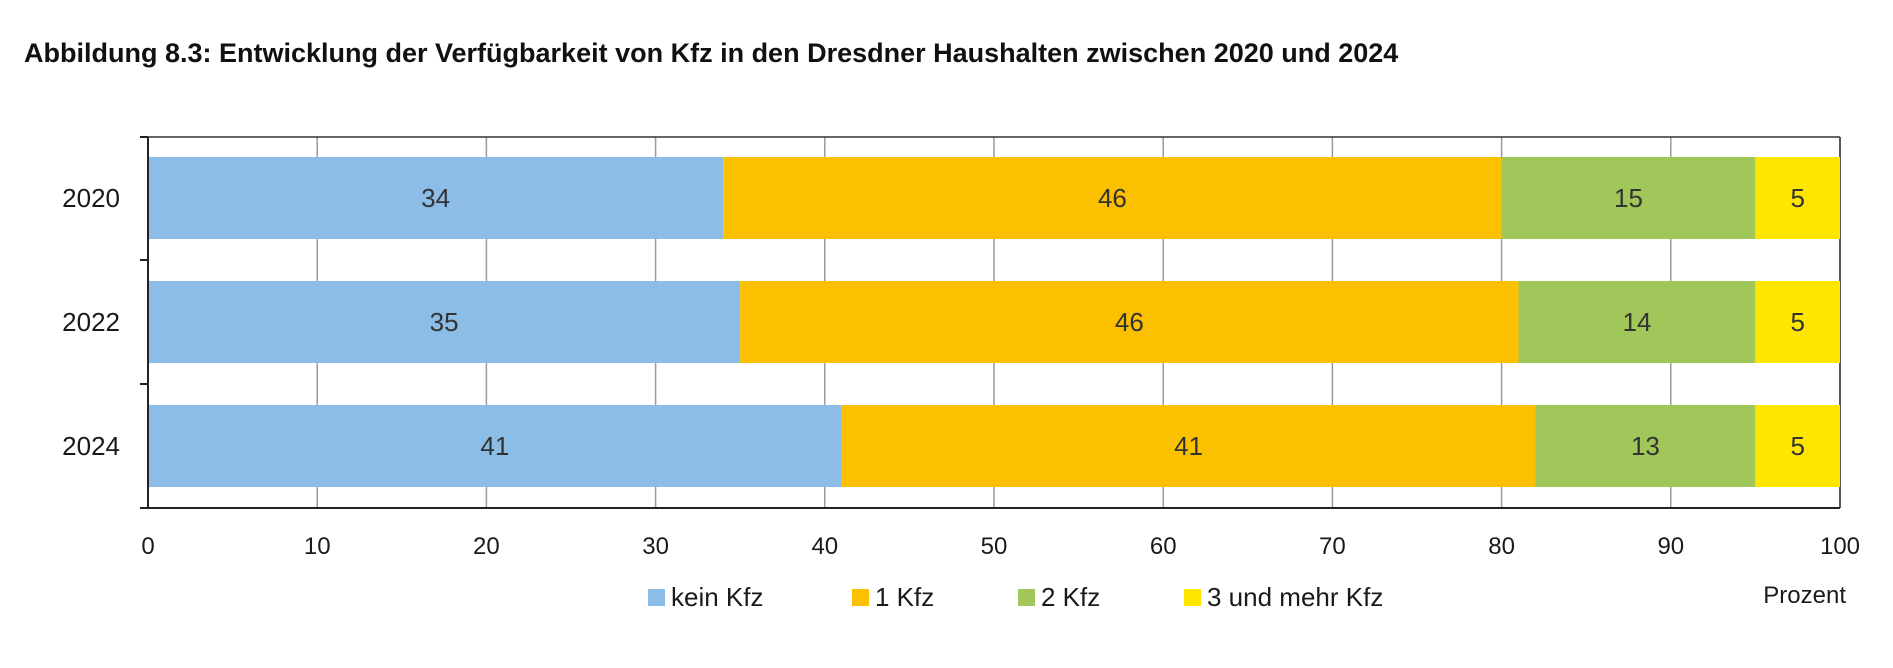  Describe the element at coordinates (1163, 546) in the screenshot. I see `x-tick-label: 60` at that location.